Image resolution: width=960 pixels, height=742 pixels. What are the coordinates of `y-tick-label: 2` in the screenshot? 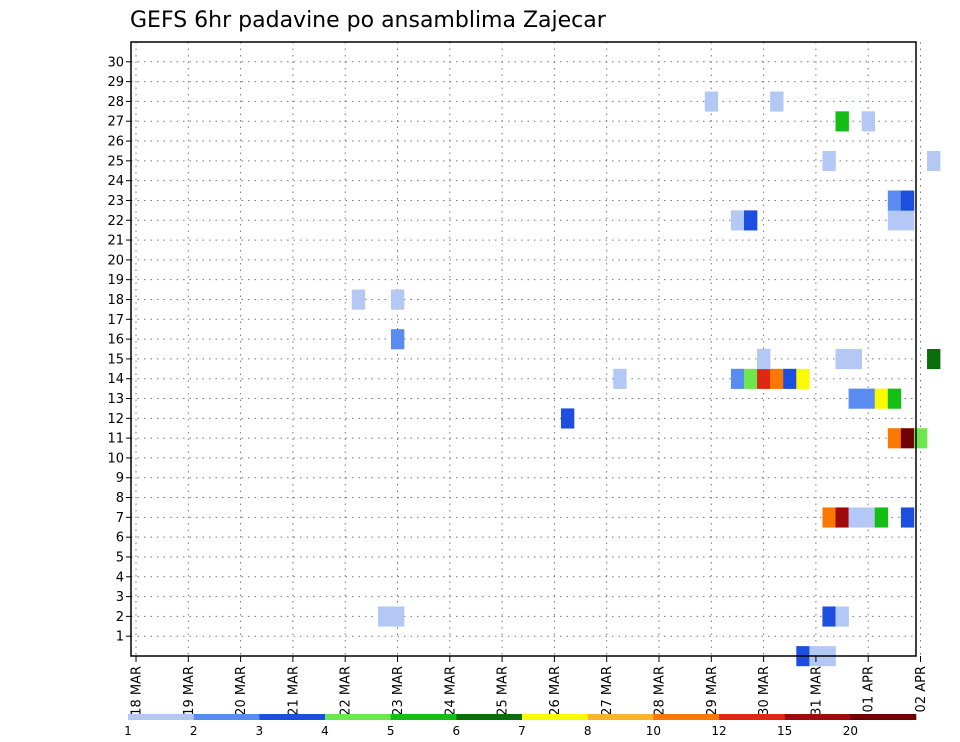 It's located at (120, 617).